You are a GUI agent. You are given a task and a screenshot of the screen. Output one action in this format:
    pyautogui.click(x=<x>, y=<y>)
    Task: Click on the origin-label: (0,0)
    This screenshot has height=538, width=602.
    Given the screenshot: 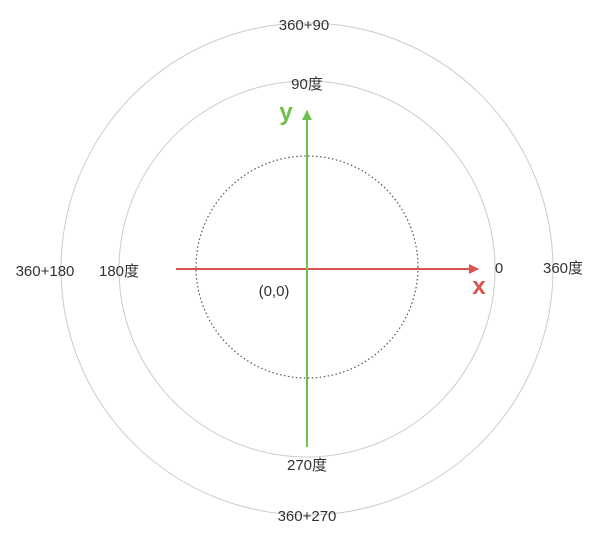 What is the action you would take?
    pyautogui.click(x=274, y=291)
    